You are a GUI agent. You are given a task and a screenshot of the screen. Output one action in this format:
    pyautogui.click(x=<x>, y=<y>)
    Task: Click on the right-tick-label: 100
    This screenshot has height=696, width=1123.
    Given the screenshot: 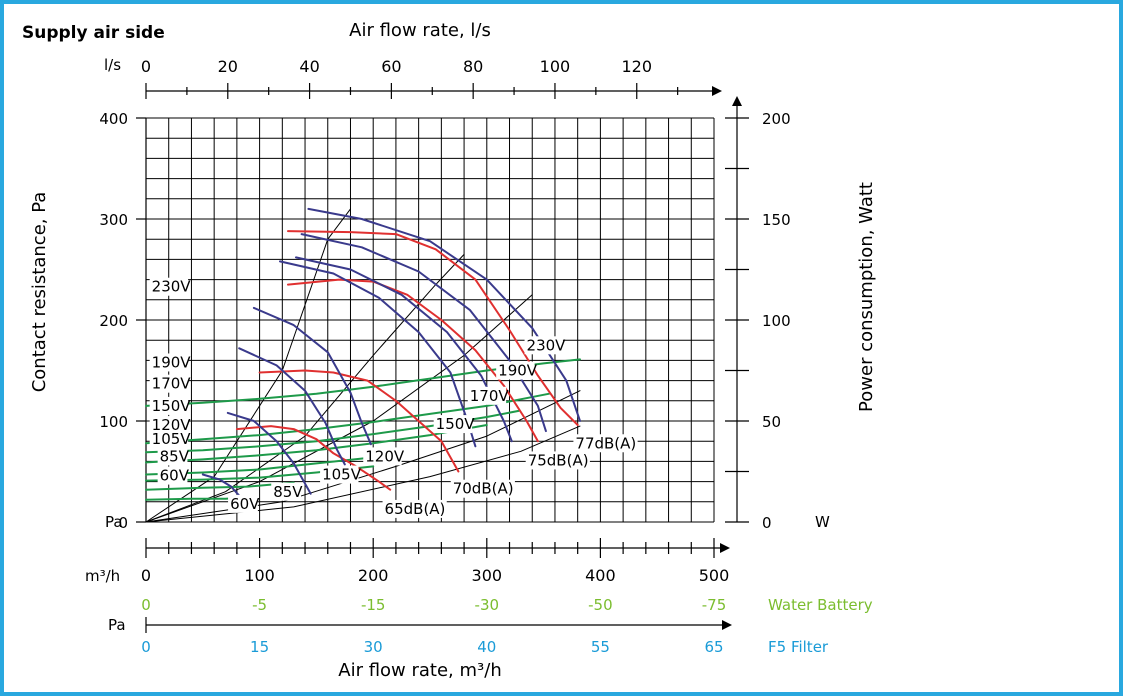 What is the action you would take?
    pyautogui.click(x=776, y=321)
    